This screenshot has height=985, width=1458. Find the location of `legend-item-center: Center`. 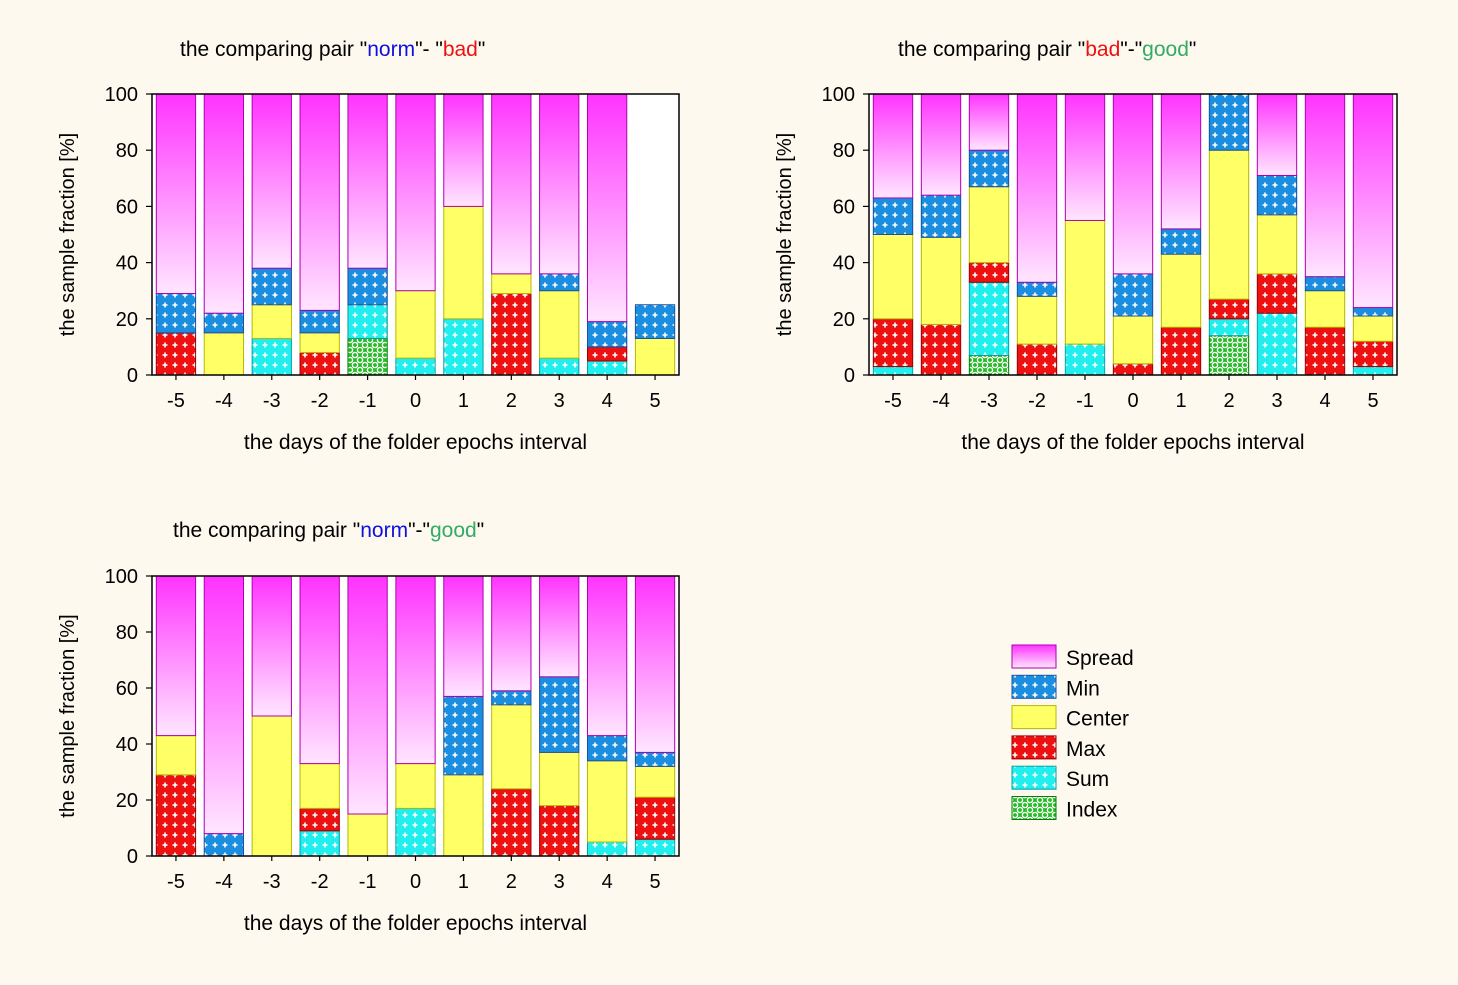

legend-item-center: Center is located at coordinates (1070, 718).